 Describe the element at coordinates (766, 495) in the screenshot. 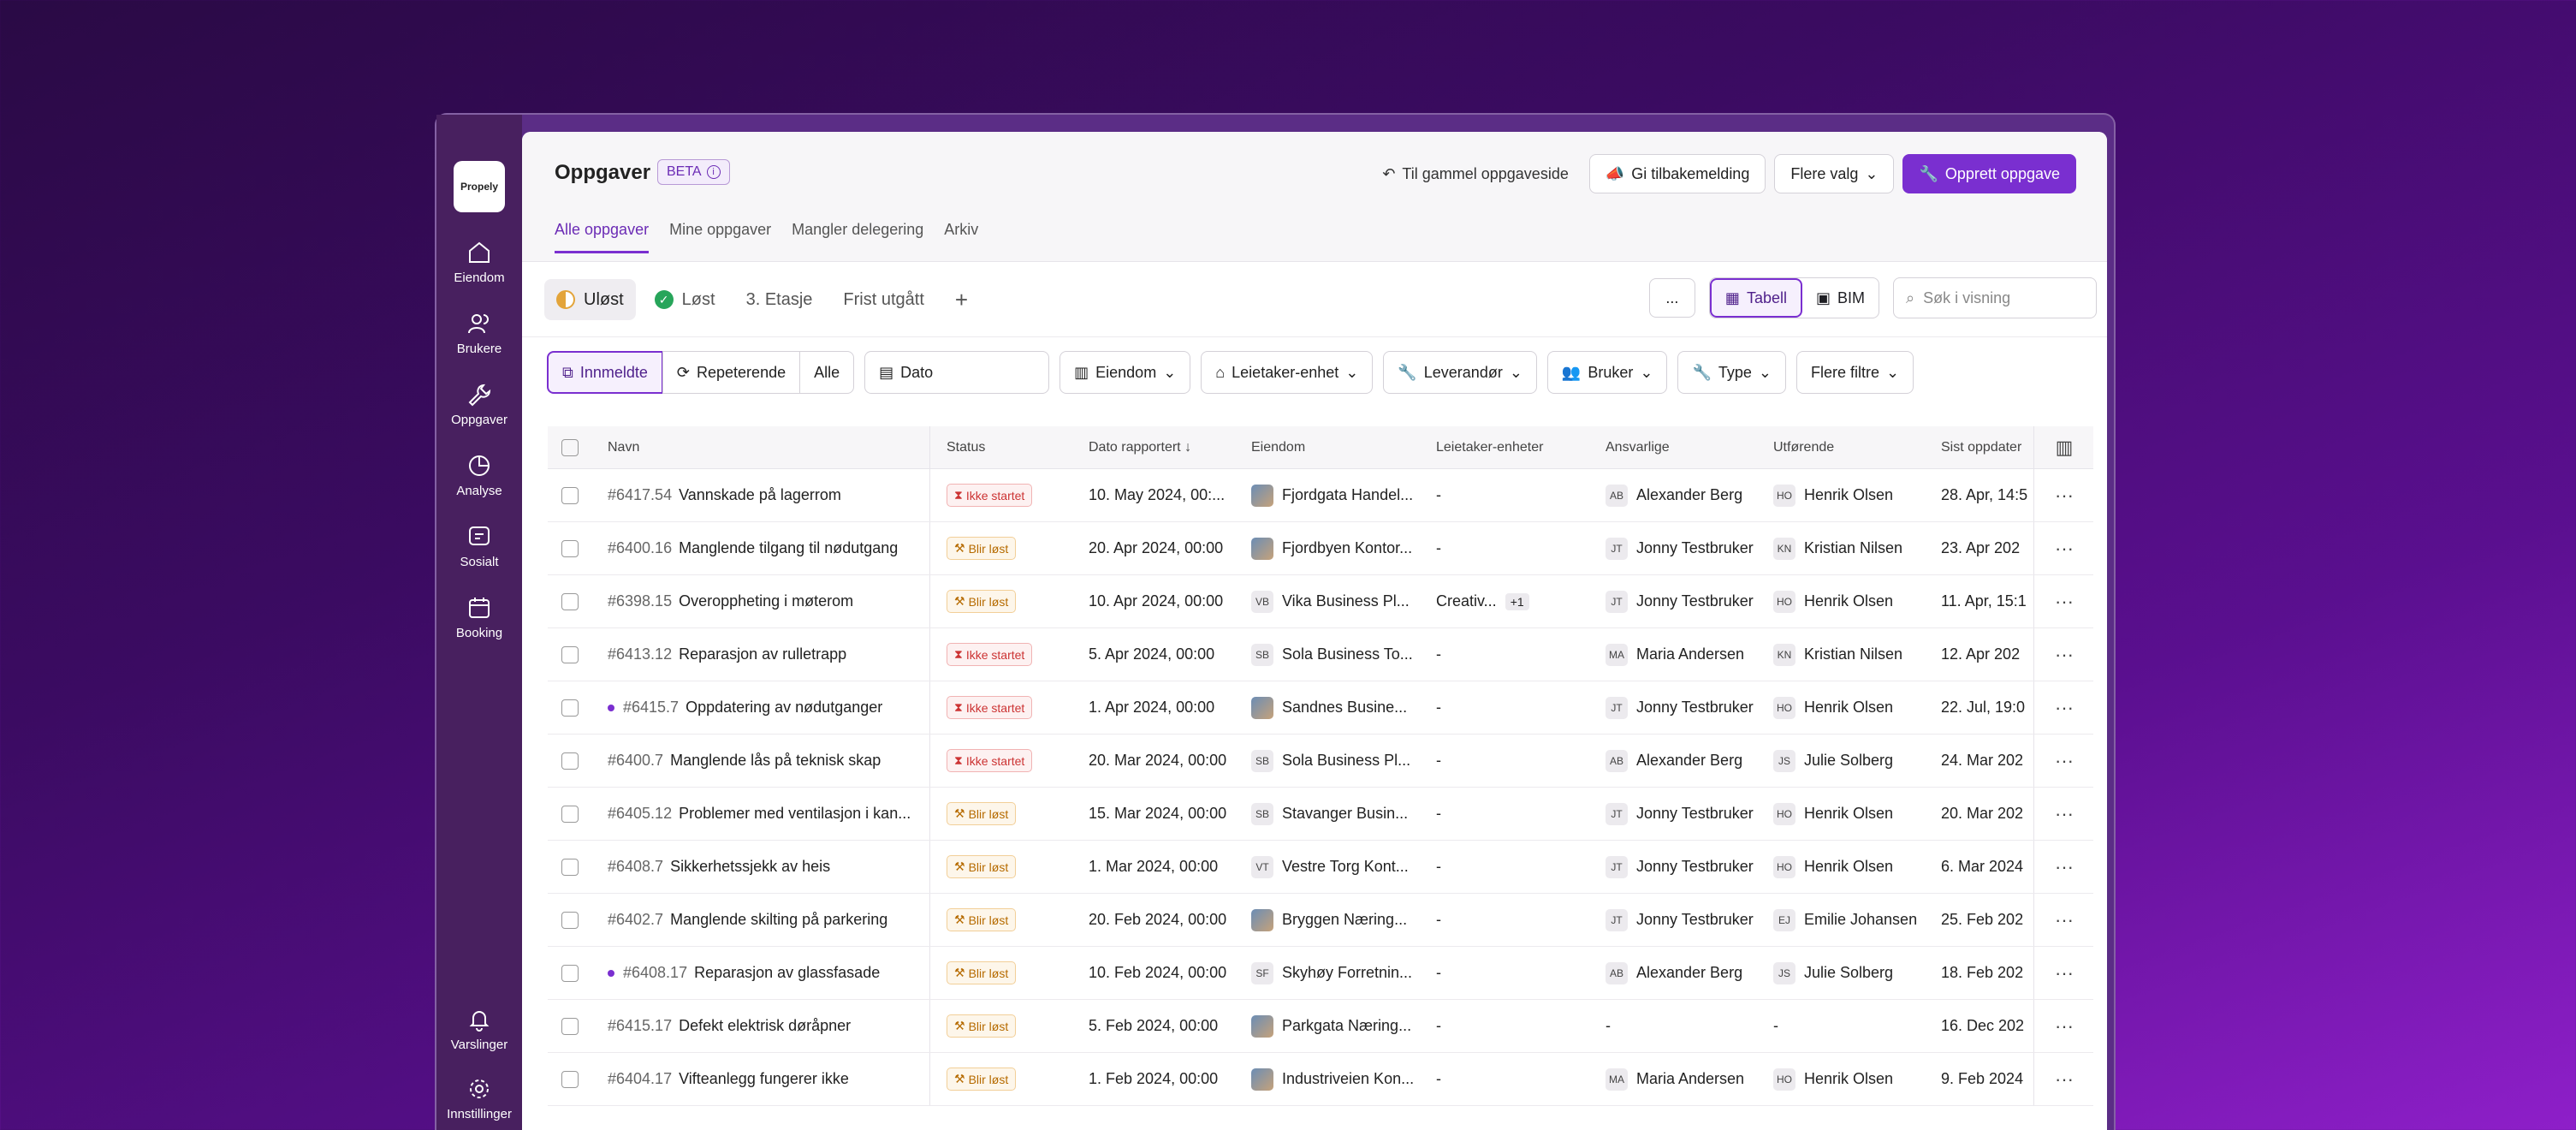

I see `task-name: #6417.54 Vannskade på lagerrom` at that location.